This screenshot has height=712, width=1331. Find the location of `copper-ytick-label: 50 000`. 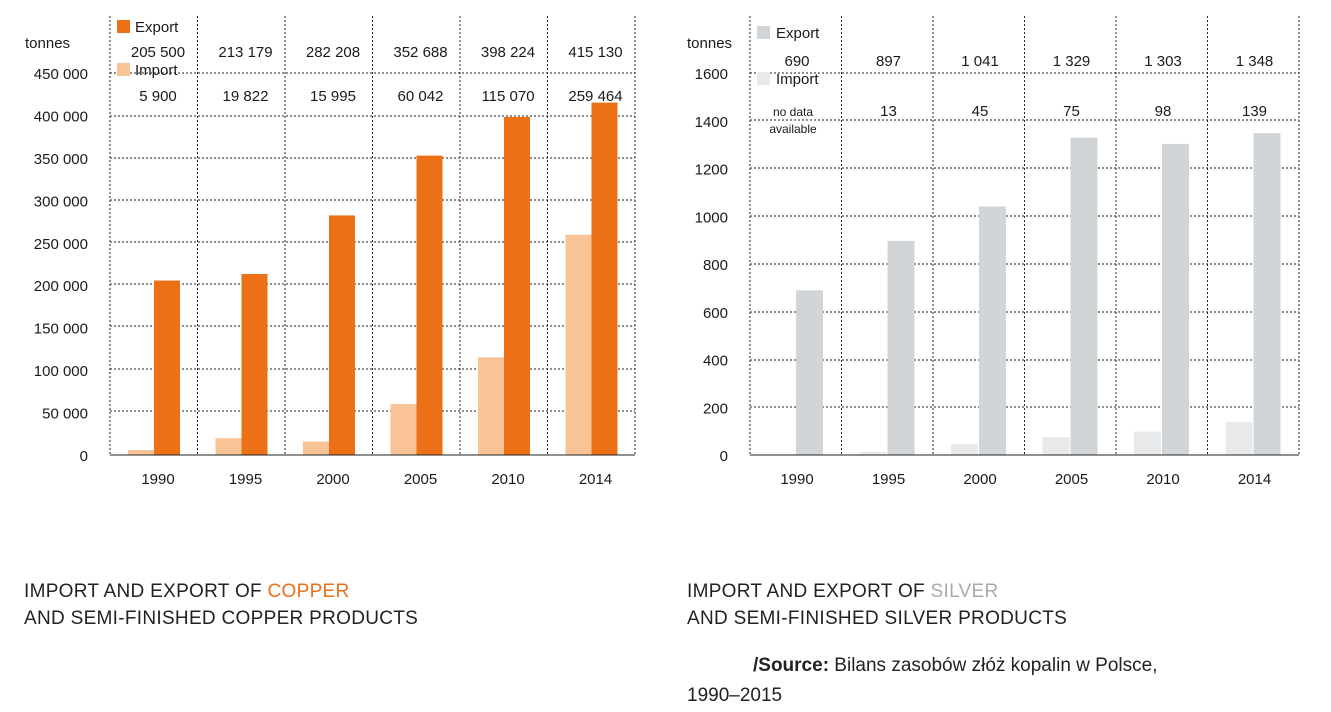

copper-ytick-label: 50 000 is located at coordinates (65, 414).